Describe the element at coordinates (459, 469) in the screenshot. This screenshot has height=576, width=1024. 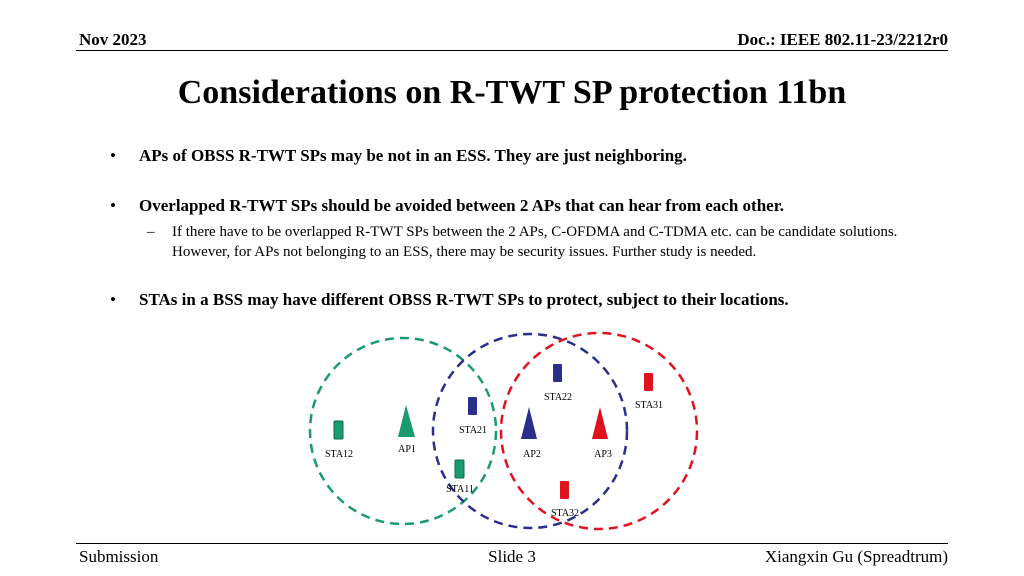
I see `sta11-marker` at that location.